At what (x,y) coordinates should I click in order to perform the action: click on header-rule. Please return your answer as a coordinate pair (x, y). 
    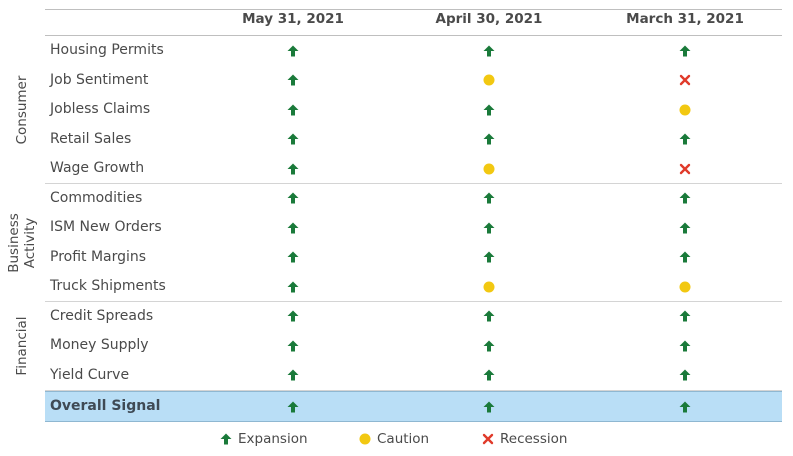
    Looking at the image, I should click on (413, 35).